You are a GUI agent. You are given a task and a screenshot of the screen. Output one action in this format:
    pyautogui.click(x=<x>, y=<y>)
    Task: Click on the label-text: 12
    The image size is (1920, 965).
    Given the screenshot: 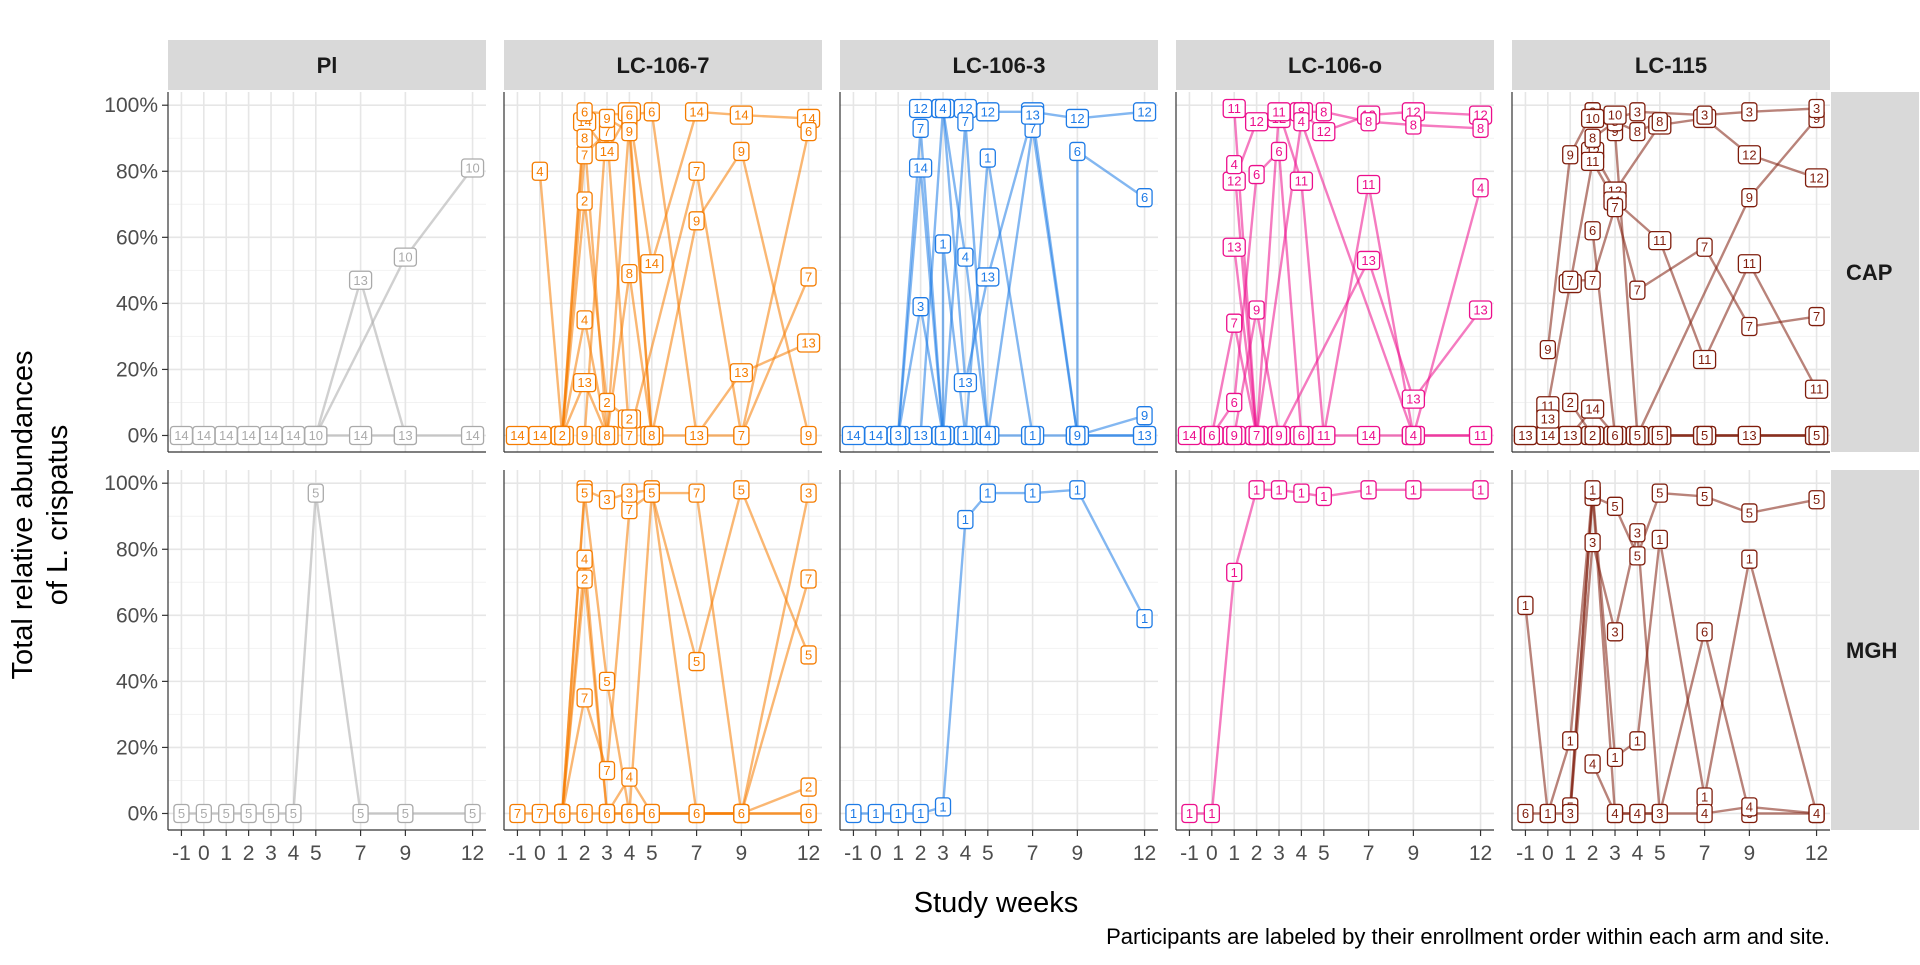 What is the action you would take?
    pyautogui.click(x=1144, y=111)
    